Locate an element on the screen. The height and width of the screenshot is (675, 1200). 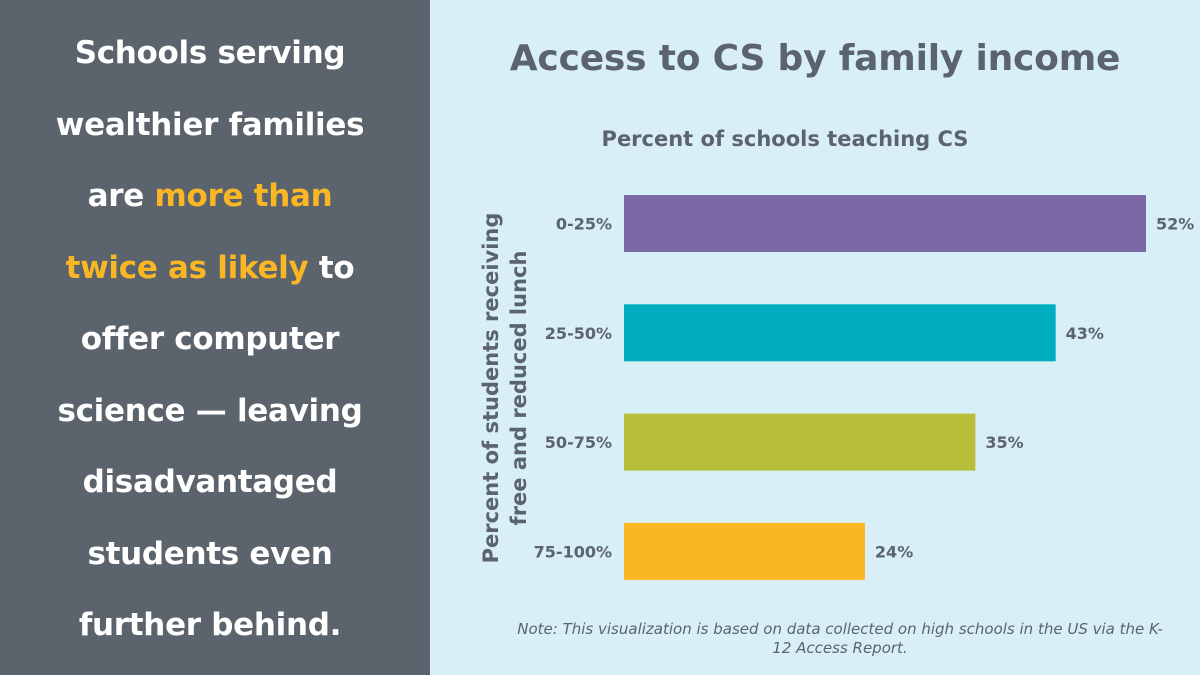
headline-line: are more than is located at coordinates (210, 197).